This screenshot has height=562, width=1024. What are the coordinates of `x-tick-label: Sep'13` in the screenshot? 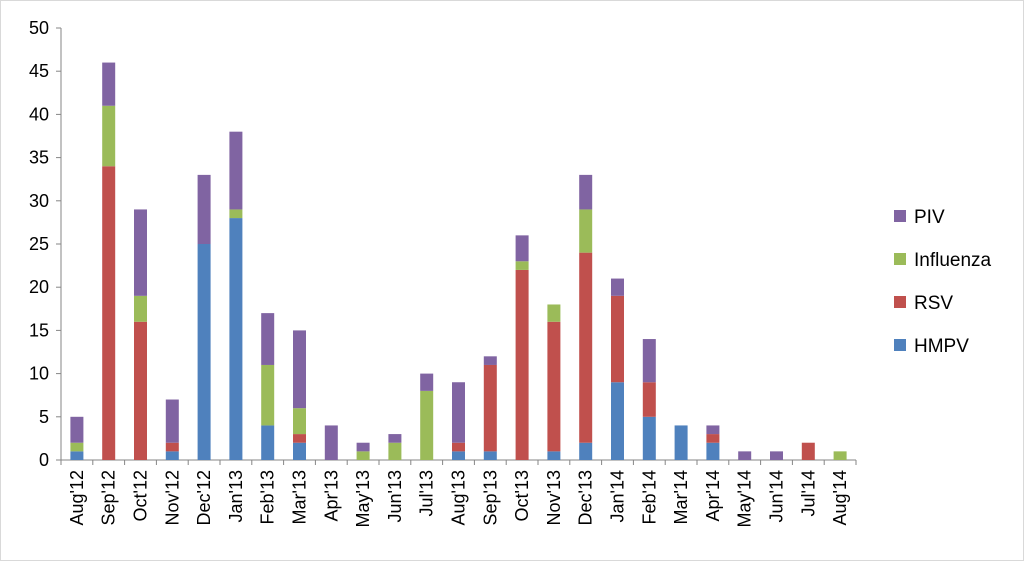 It's located at (490, 498).